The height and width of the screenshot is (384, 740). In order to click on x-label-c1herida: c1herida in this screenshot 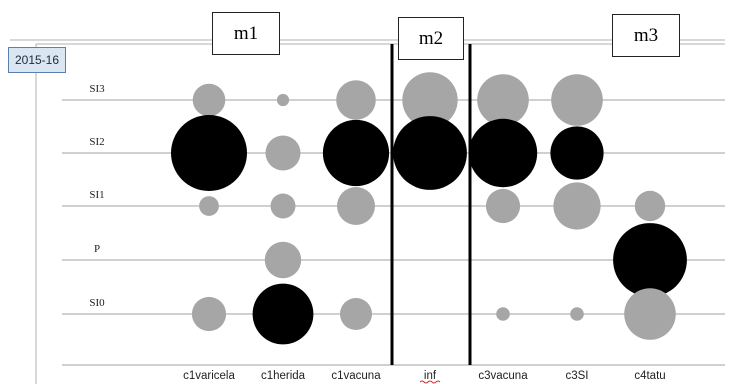, I will do `click(283, 376)`.